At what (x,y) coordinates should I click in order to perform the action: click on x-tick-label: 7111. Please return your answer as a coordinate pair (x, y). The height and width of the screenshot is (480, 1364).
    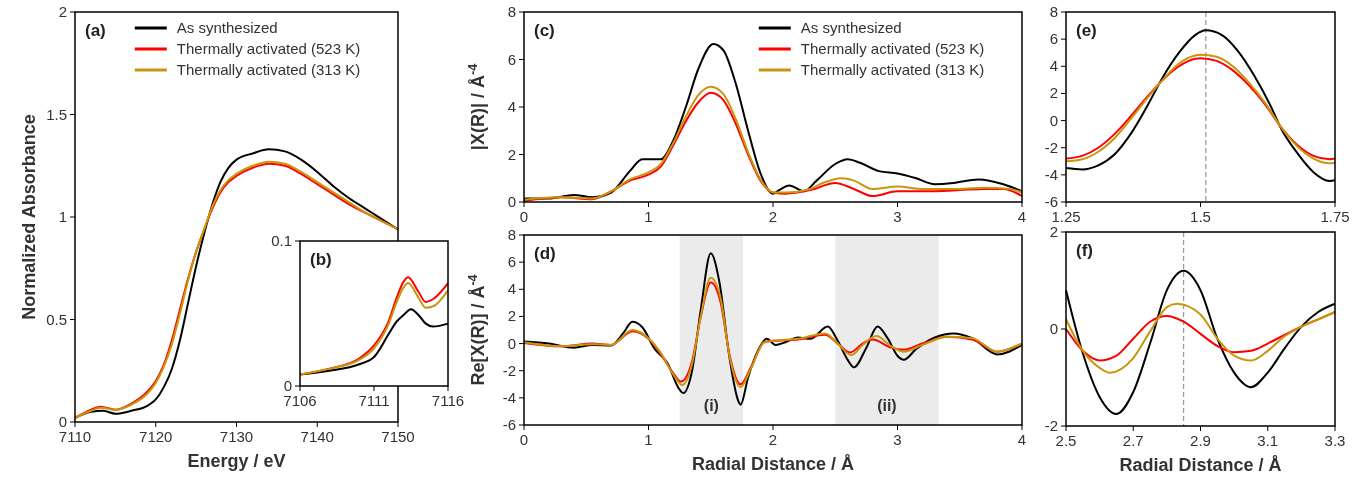
    Looking at the image, I should click on (374, 400).